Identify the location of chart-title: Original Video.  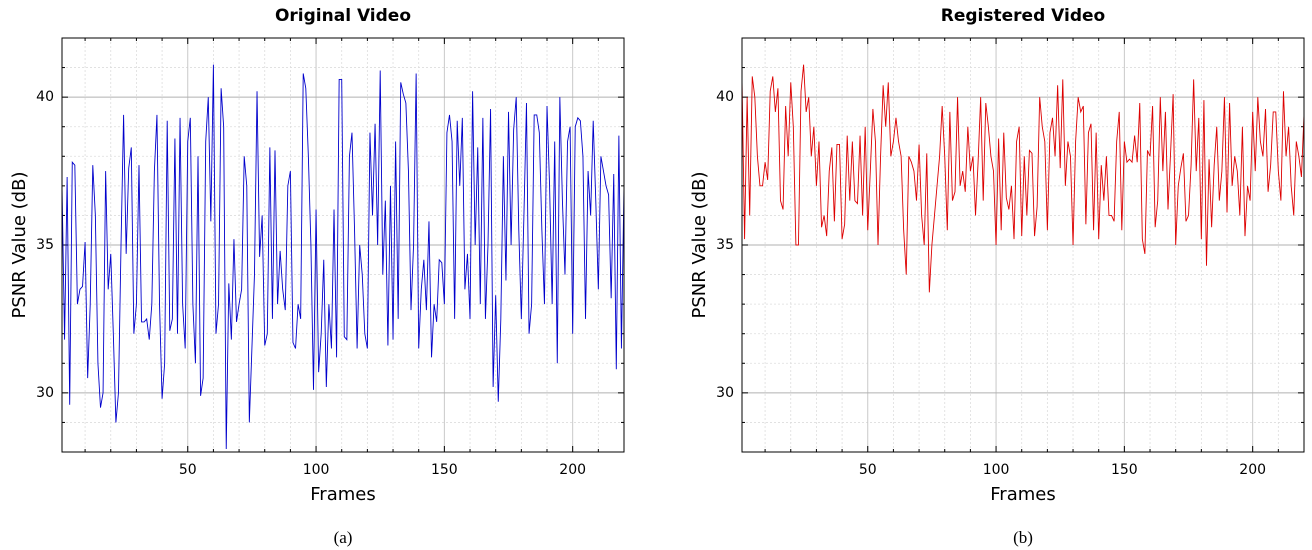
(343, 16).